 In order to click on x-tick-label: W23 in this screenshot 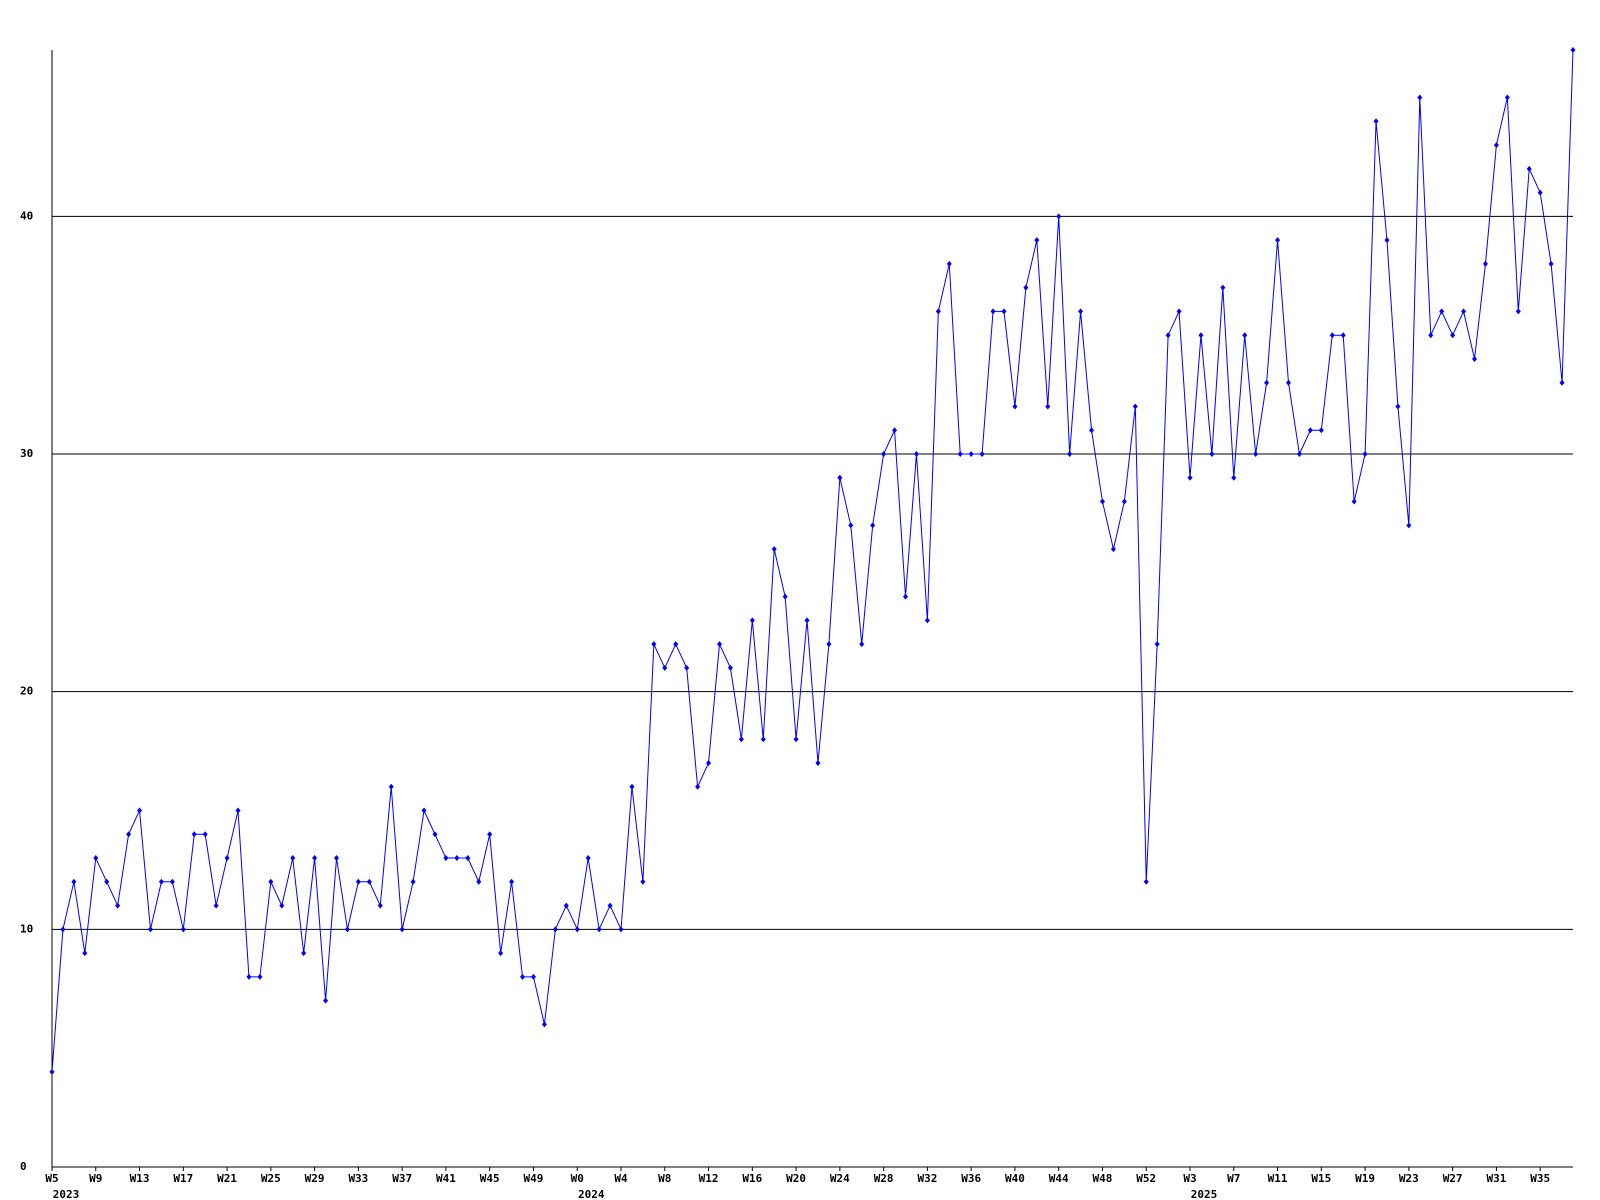, I will do `click(1409, 1178)`.